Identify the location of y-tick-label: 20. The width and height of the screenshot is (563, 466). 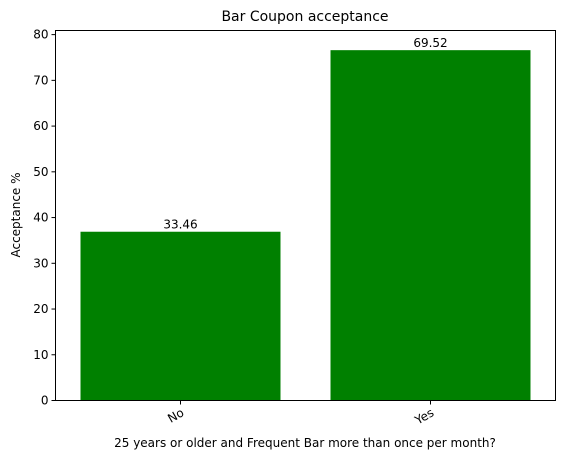
(40, 309).